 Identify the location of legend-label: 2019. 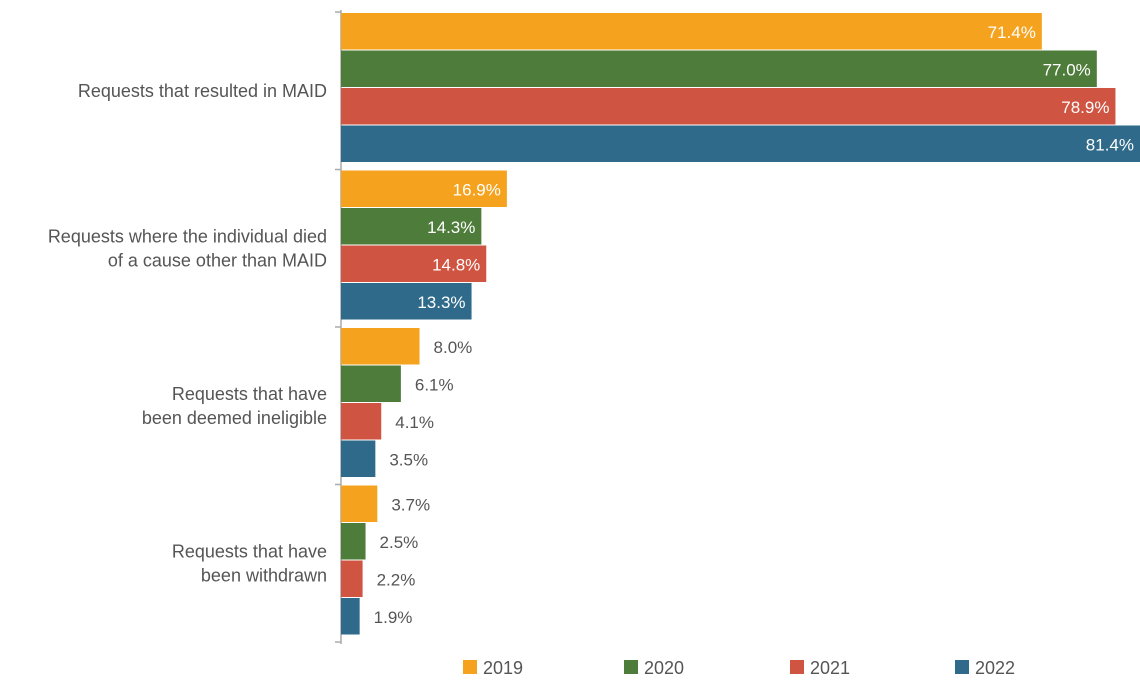
(503, 668).